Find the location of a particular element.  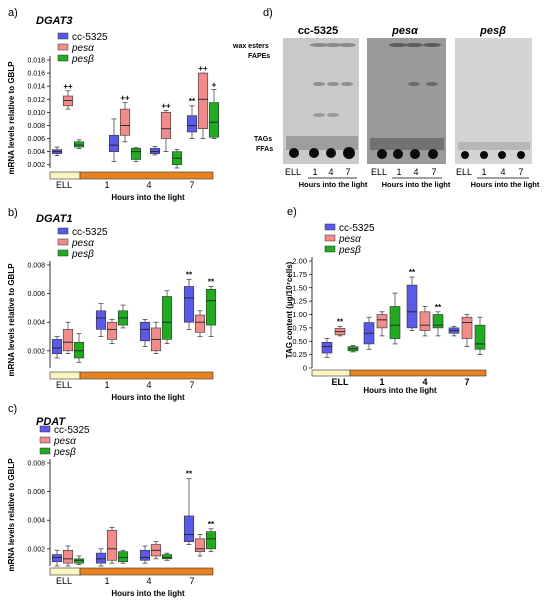

y-tick-label: 1.25 is located at coordinates (299, 301).